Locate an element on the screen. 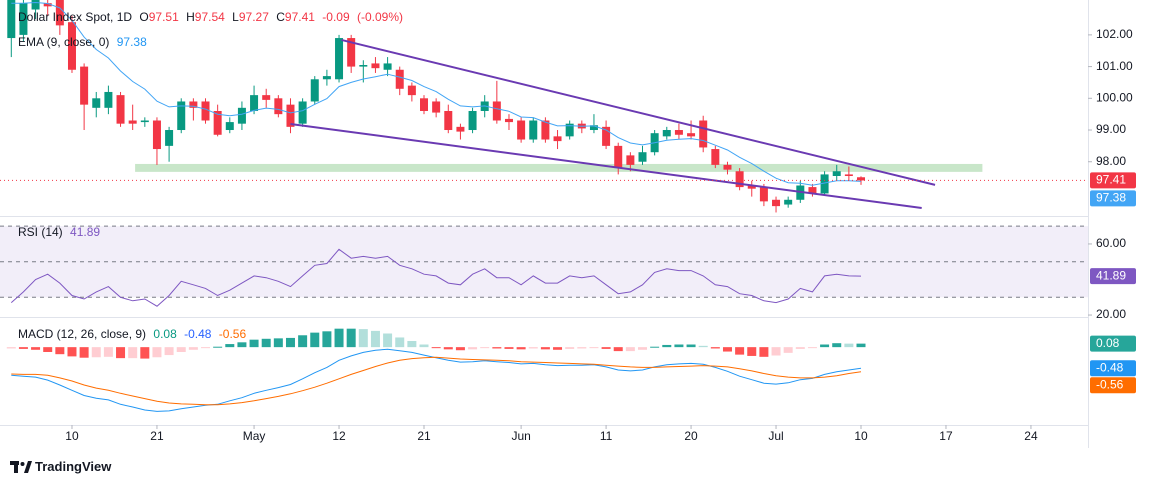 This screenshot has height=485, width=1154. y-tick-label: 100.00 is located at coordinates (1114, 97).